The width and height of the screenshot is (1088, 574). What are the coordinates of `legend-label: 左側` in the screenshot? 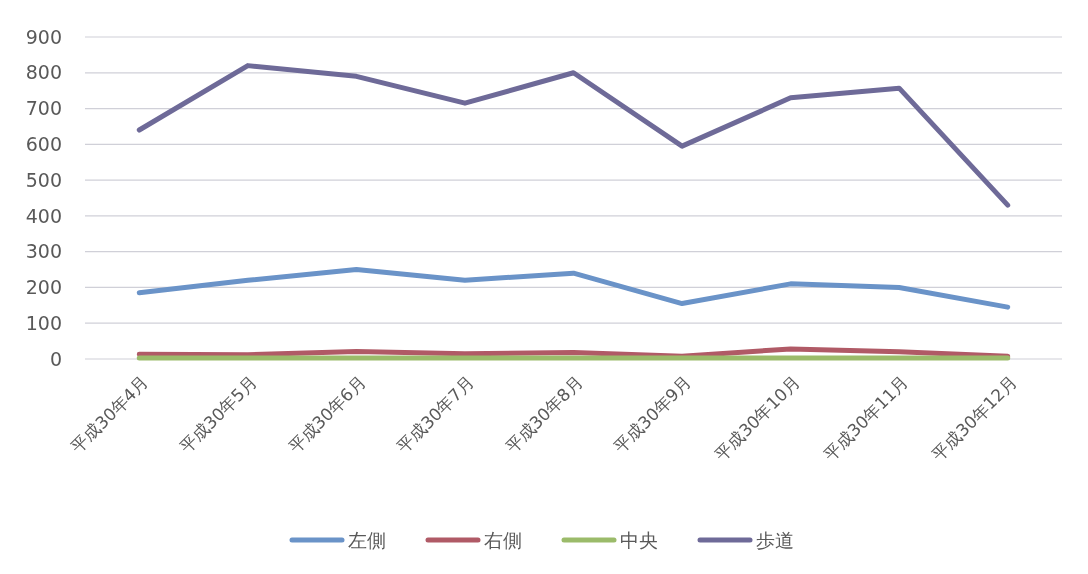 It's located at (367, 539).